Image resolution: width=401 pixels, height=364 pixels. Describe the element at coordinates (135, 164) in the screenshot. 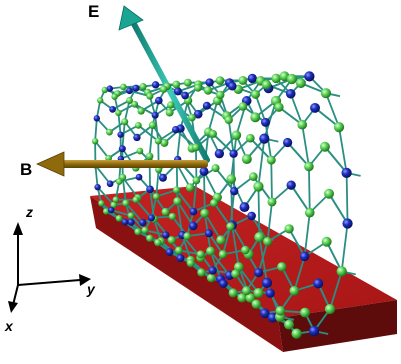

I see `bfield-arrow-shaft` at that location.